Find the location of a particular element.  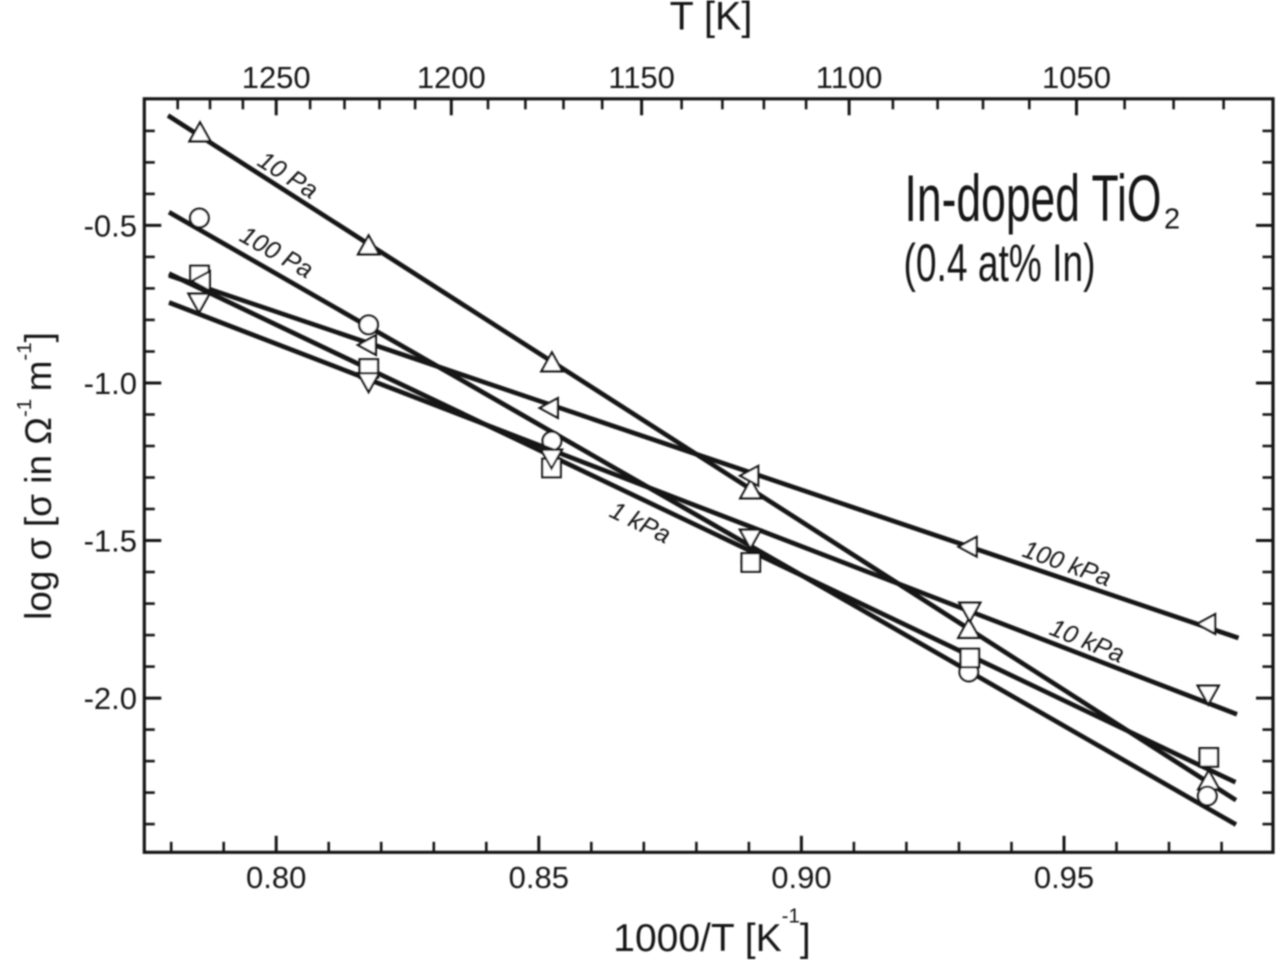

svg-text: 1150 is located at coordinates (641, 77).